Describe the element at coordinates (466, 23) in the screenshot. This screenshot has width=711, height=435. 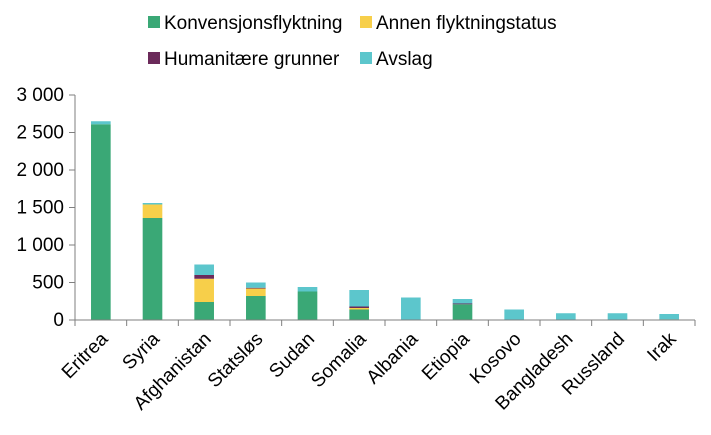
I see `legend-label-annen-flyktningstatus: Annen flyktningstatus` at that location.